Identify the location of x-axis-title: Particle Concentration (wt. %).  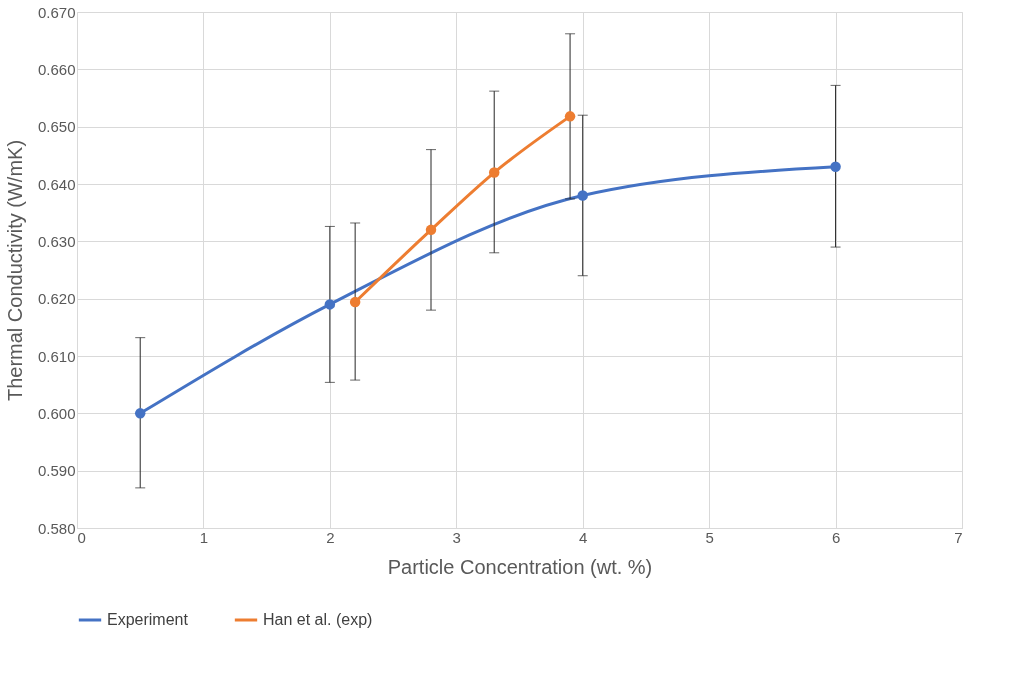
(520, 566).